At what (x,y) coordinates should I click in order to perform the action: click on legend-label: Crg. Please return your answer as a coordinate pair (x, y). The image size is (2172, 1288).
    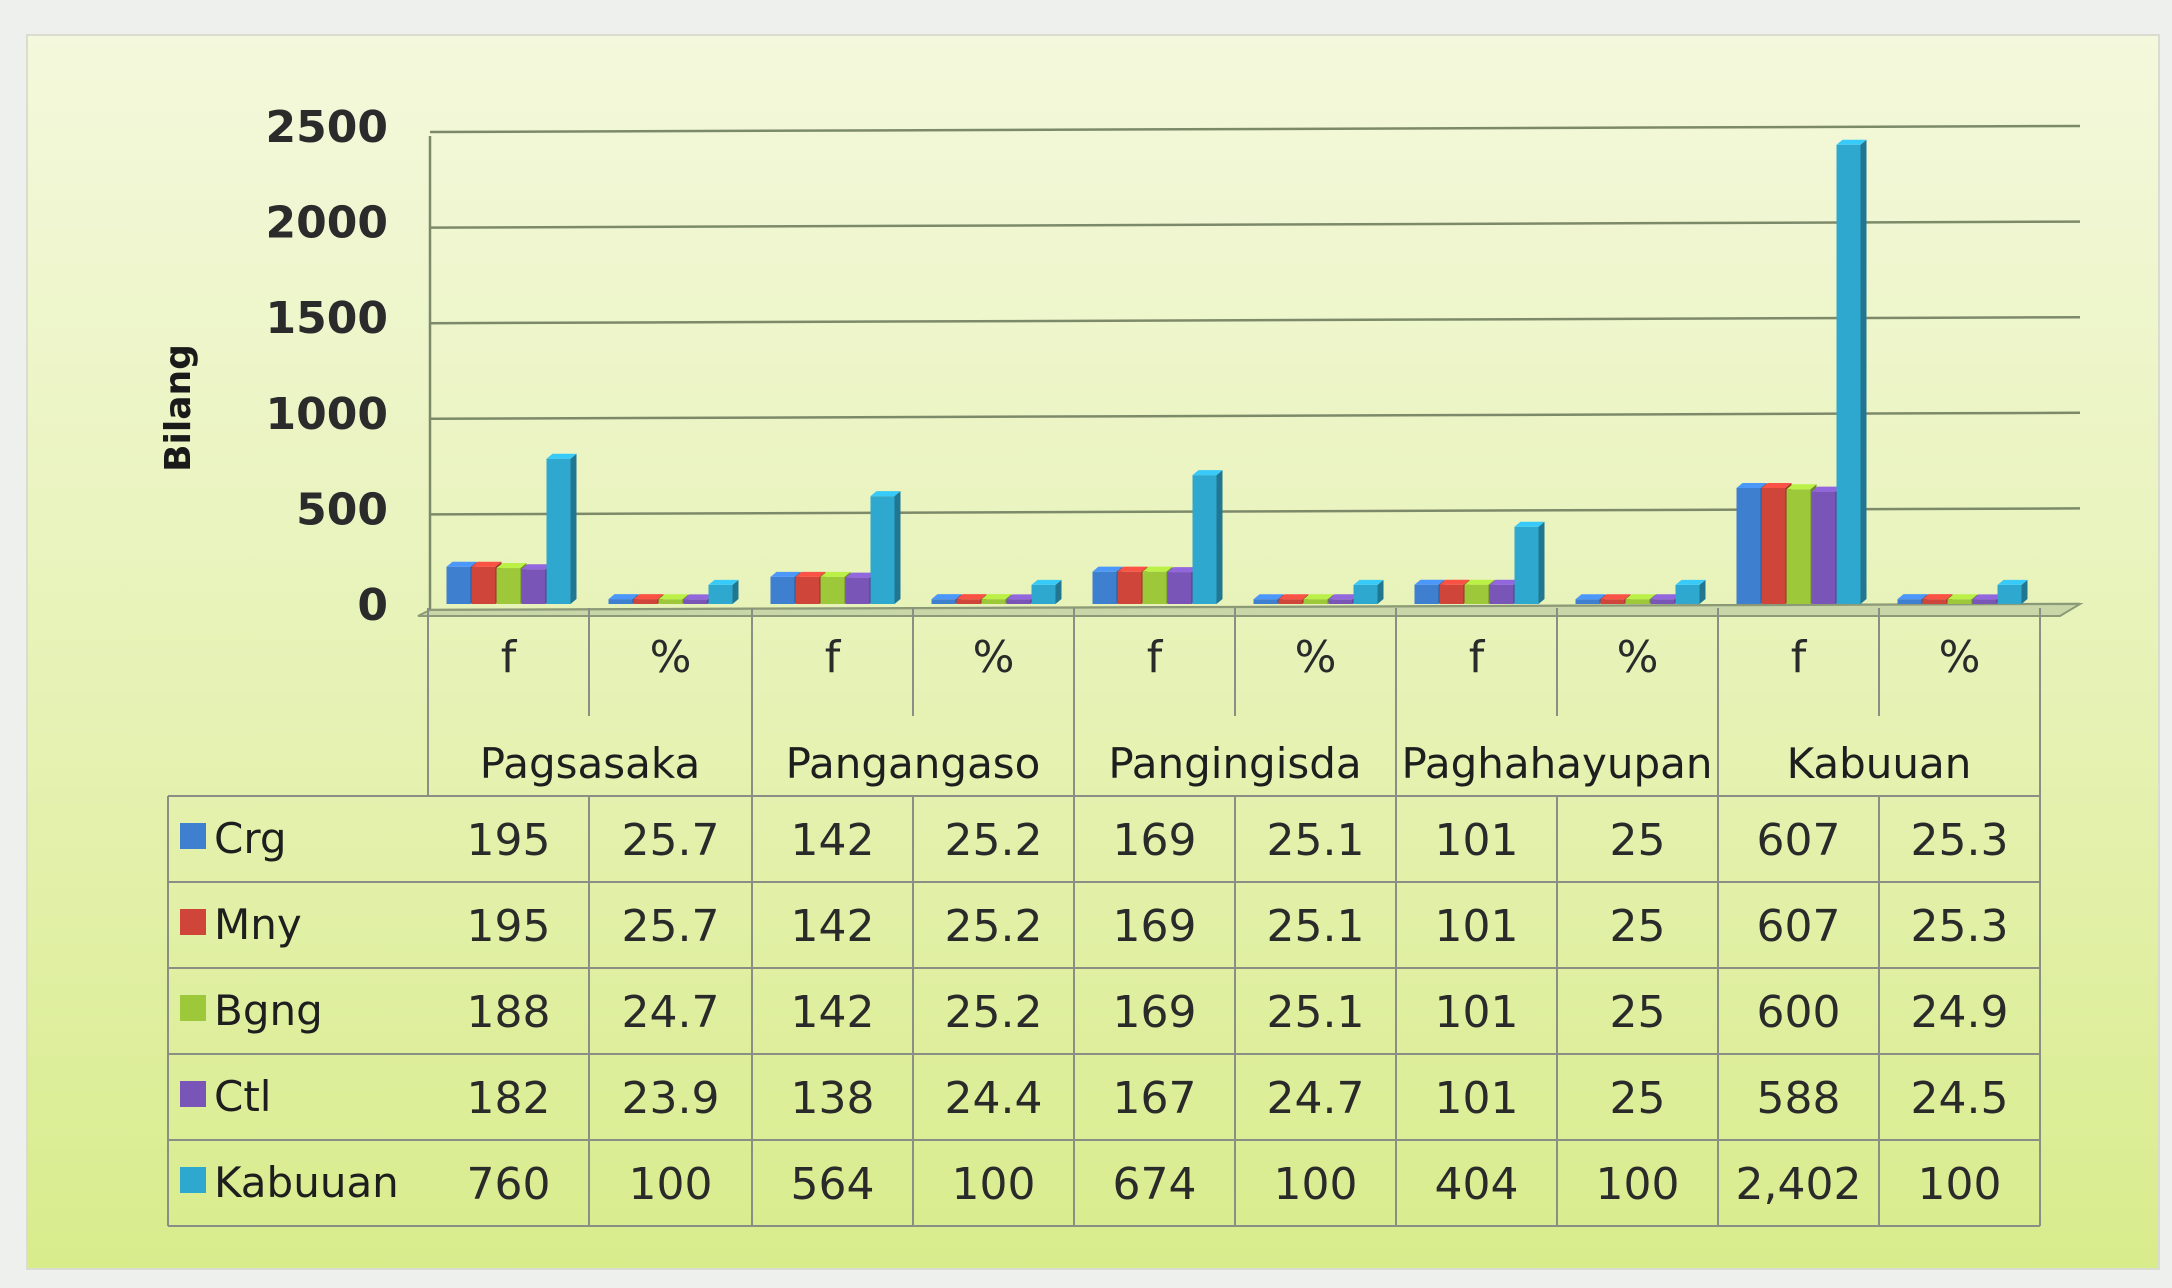
    Looking at the image, I should click on (250, 838).